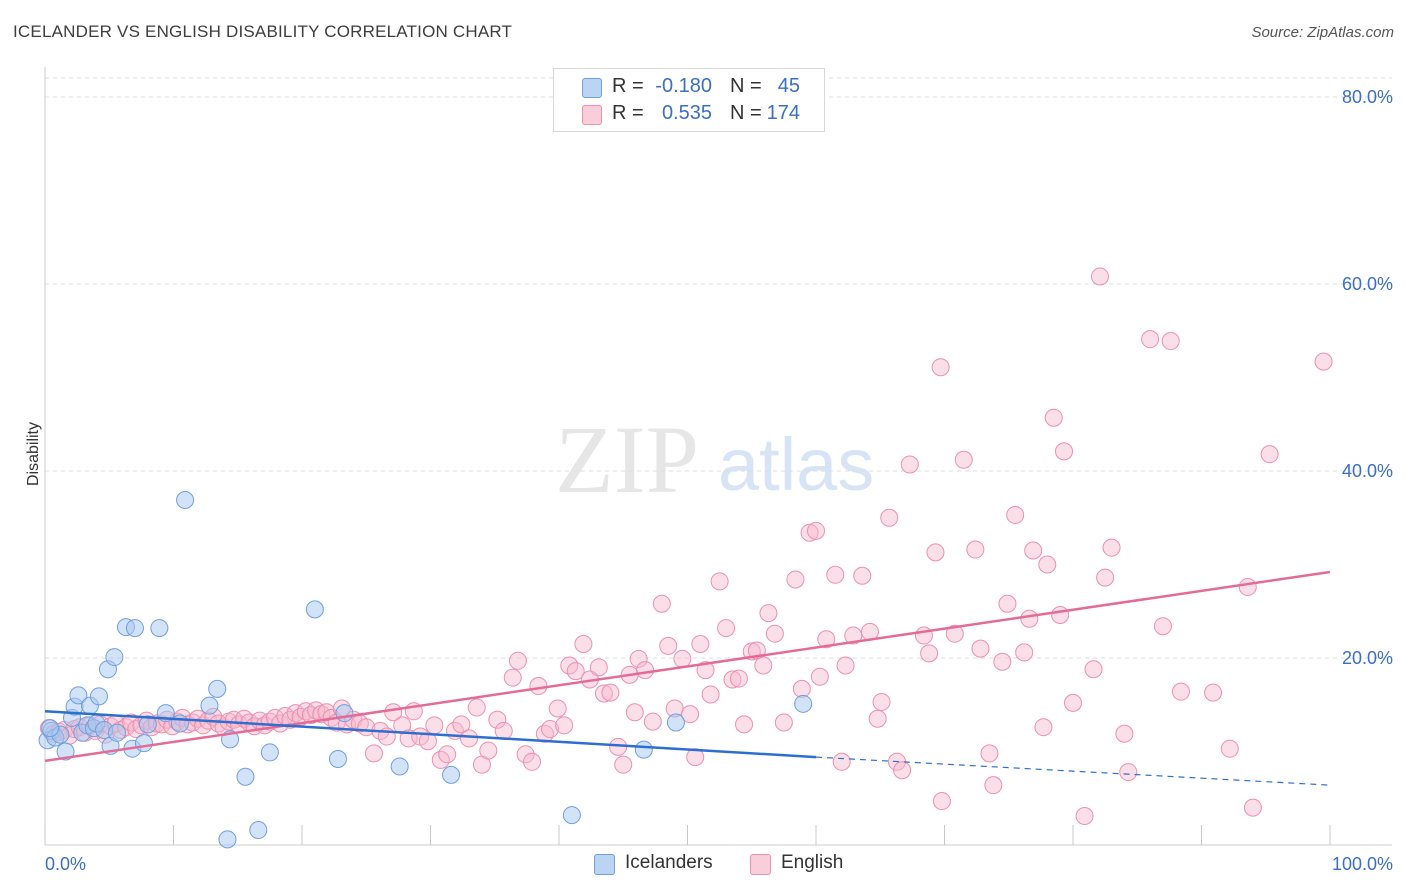 This screenshot has width=1406, height=892. Describe the element at coordinates (746, 113) in the screenshot. I see `legend-n-label: N =` at that location.